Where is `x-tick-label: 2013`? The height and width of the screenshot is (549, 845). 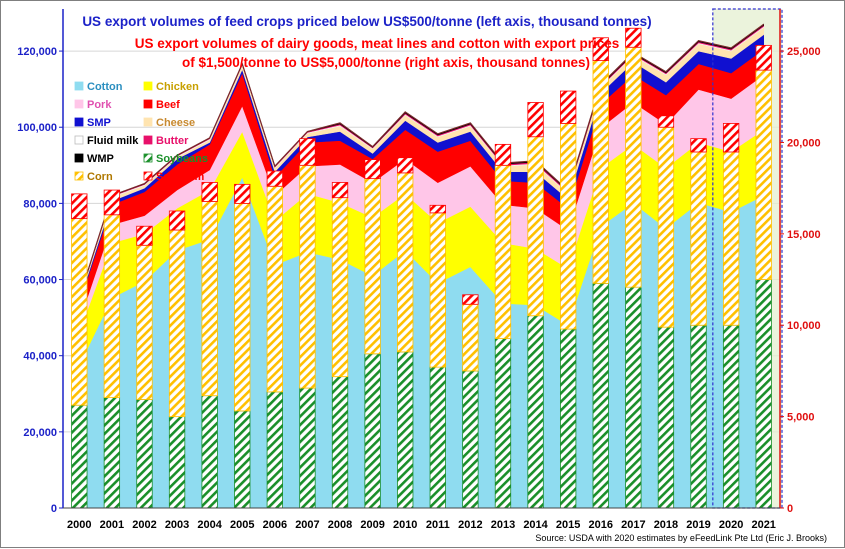 x-tick-label: 2013 is located at coordinates (503, 525).